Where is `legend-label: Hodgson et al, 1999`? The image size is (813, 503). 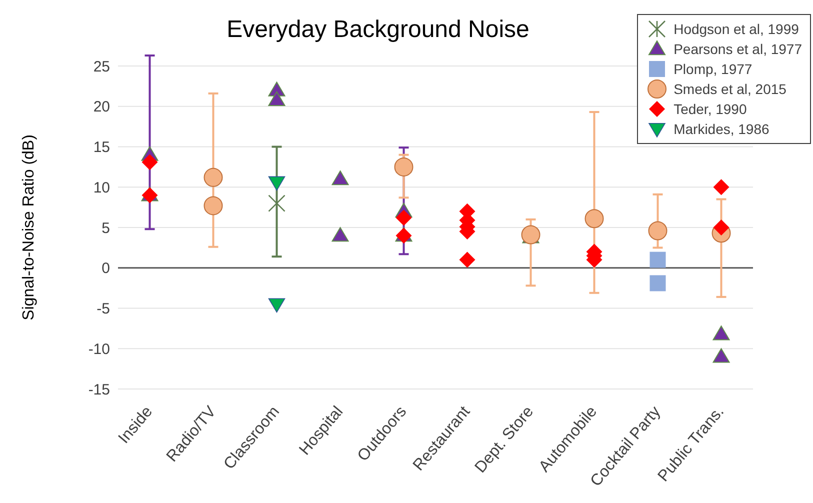
legend-label: Hodgson et al, 1999 is located at coordinates (736, 29).